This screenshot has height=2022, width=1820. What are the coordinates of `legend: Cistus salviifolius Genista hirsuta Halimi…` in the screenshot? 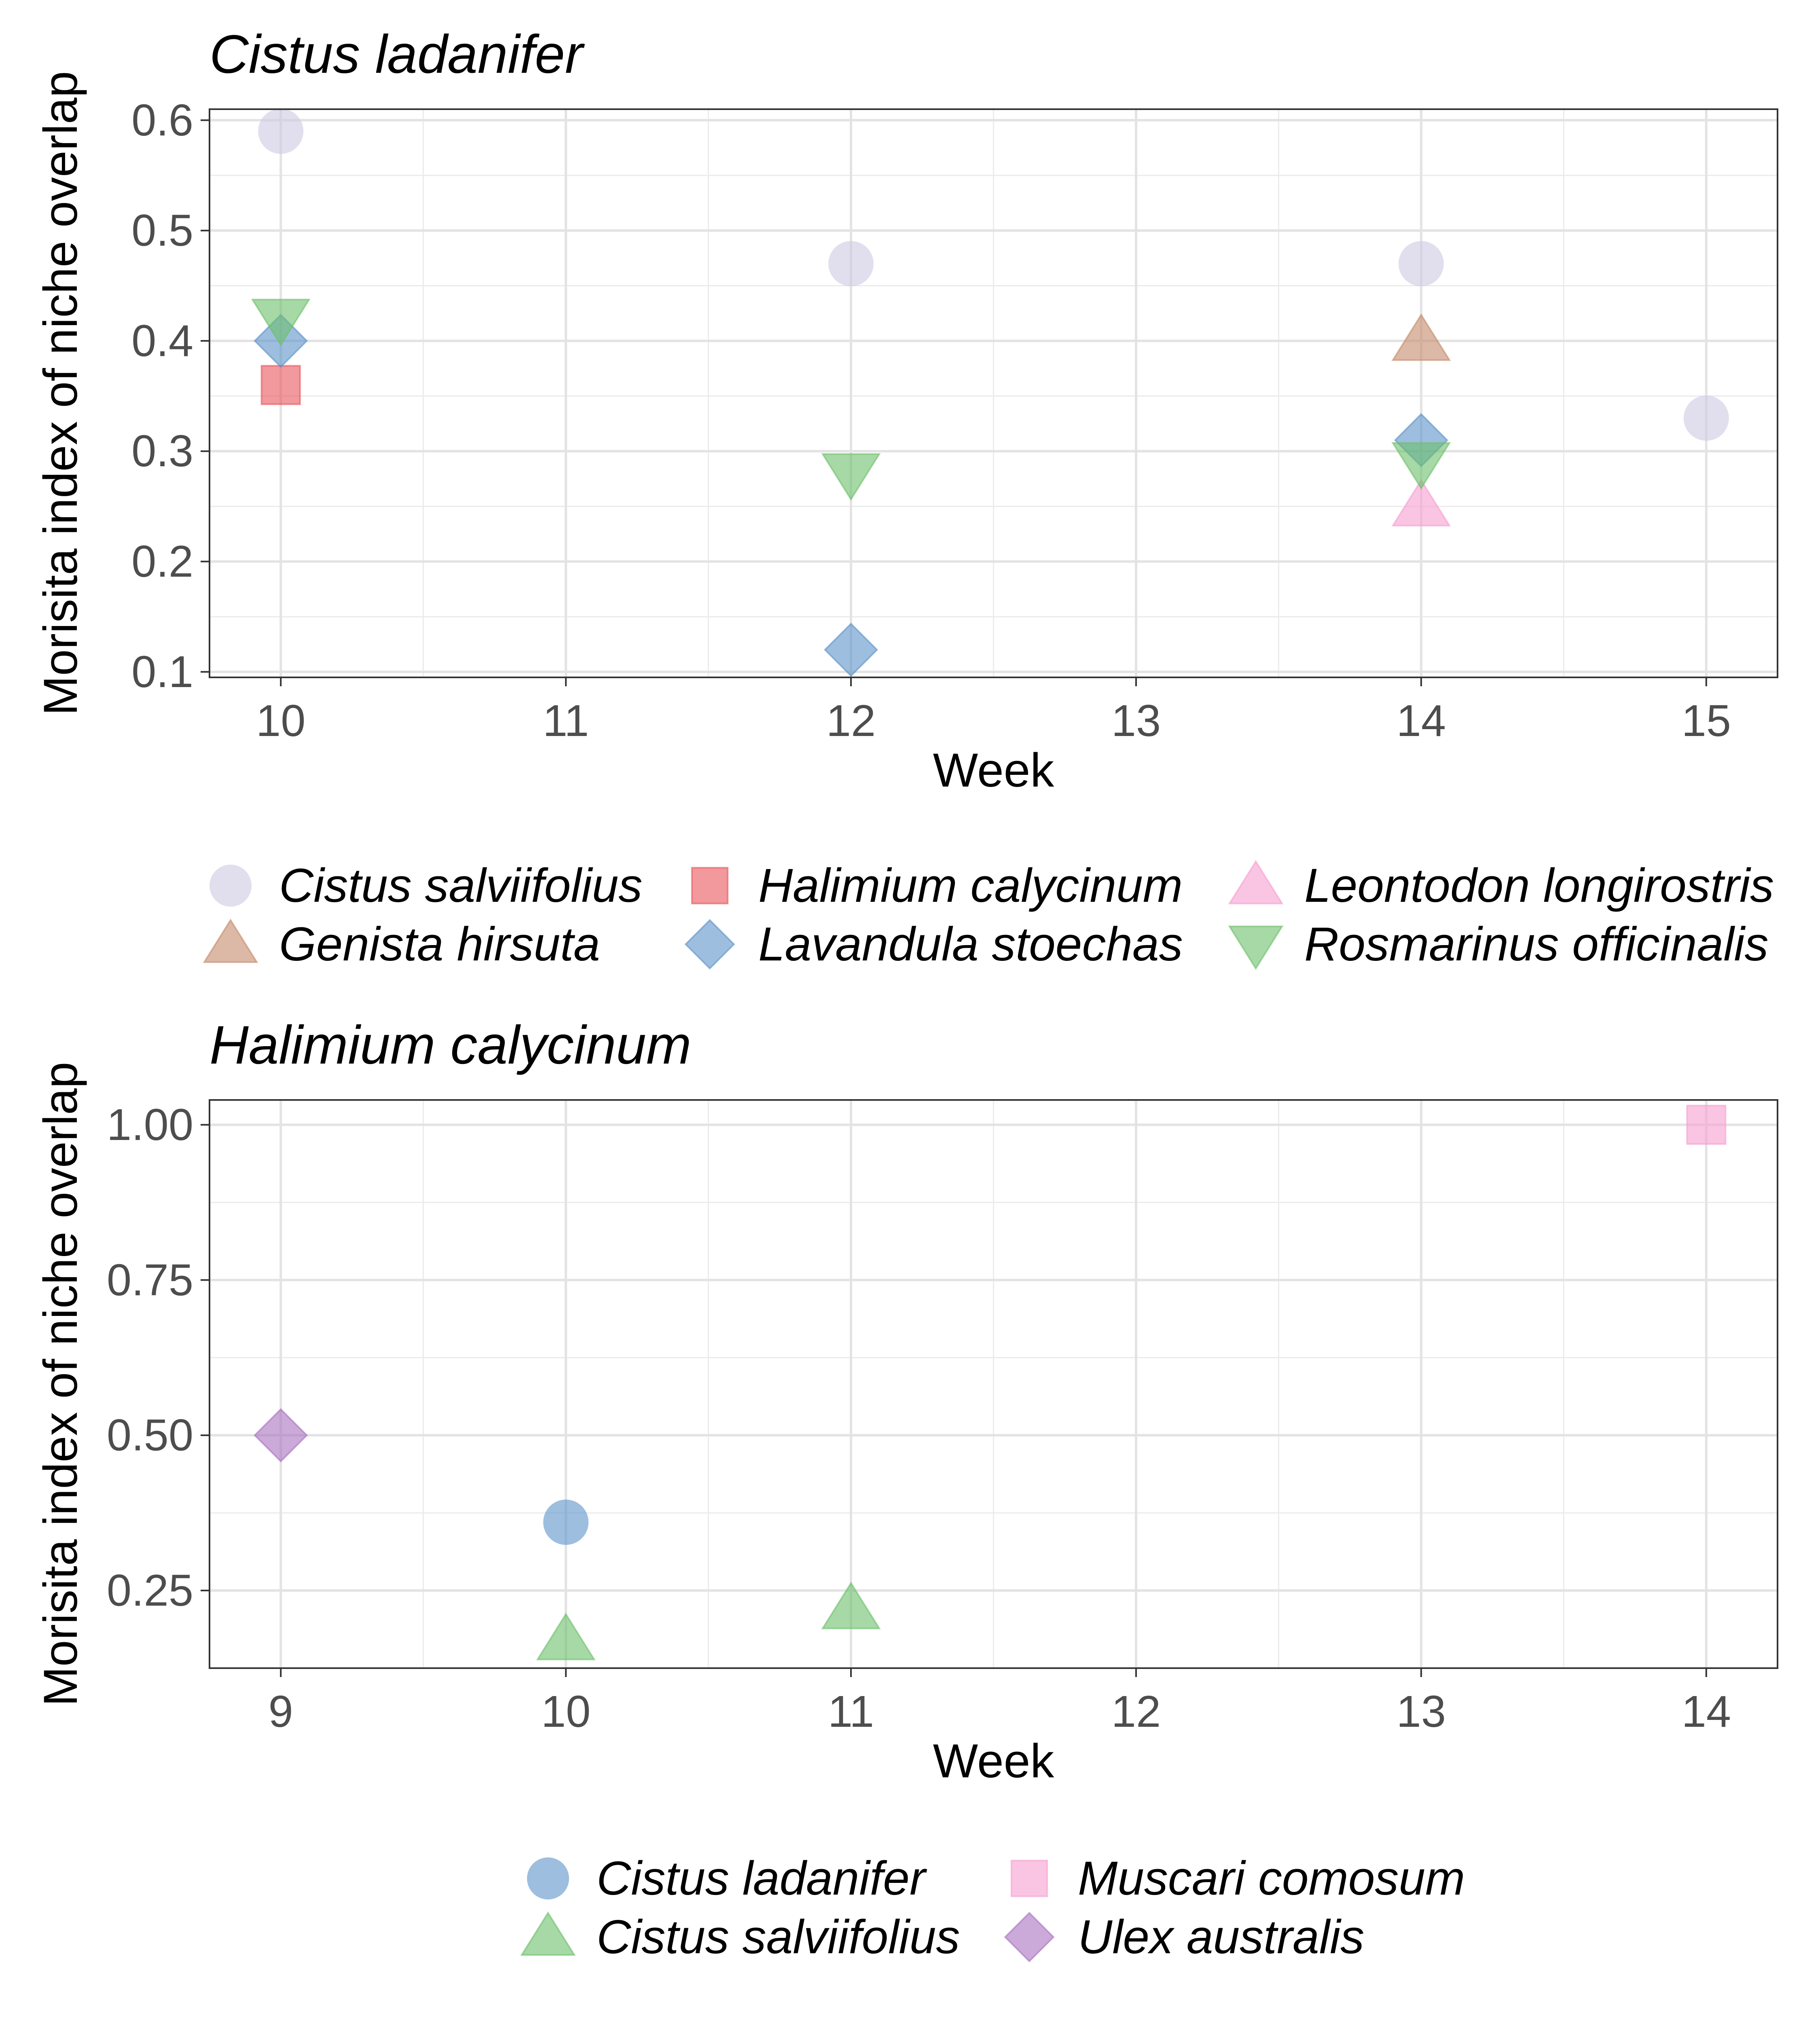 It's located at (988, 915).